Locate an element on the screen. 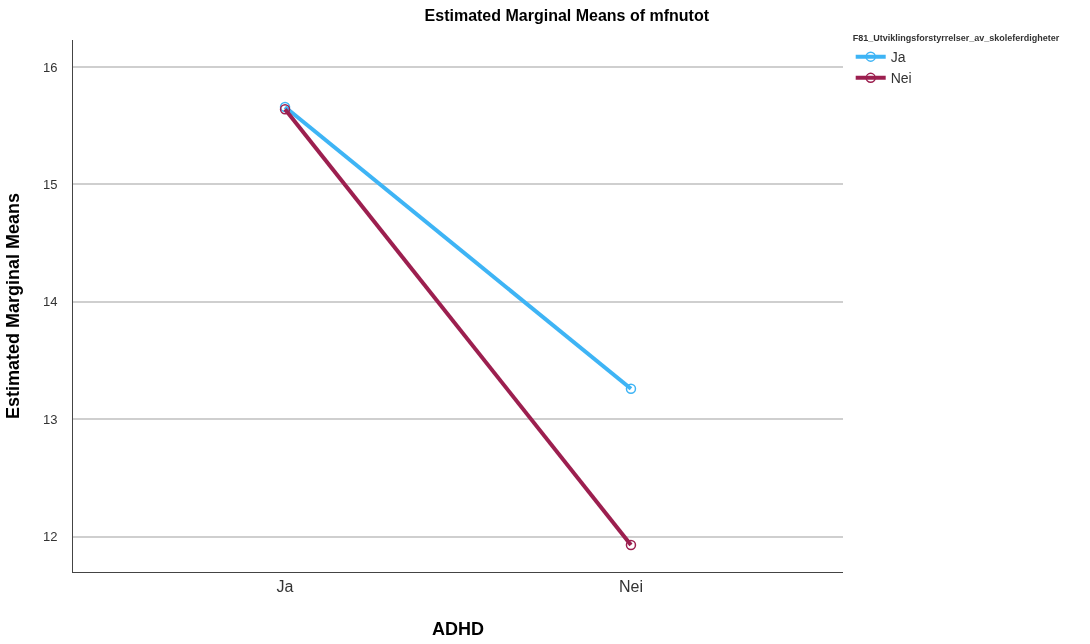 This screenshot has height=644, width=1090. y-tick-label: 16 is located at coordinates (50, 67).